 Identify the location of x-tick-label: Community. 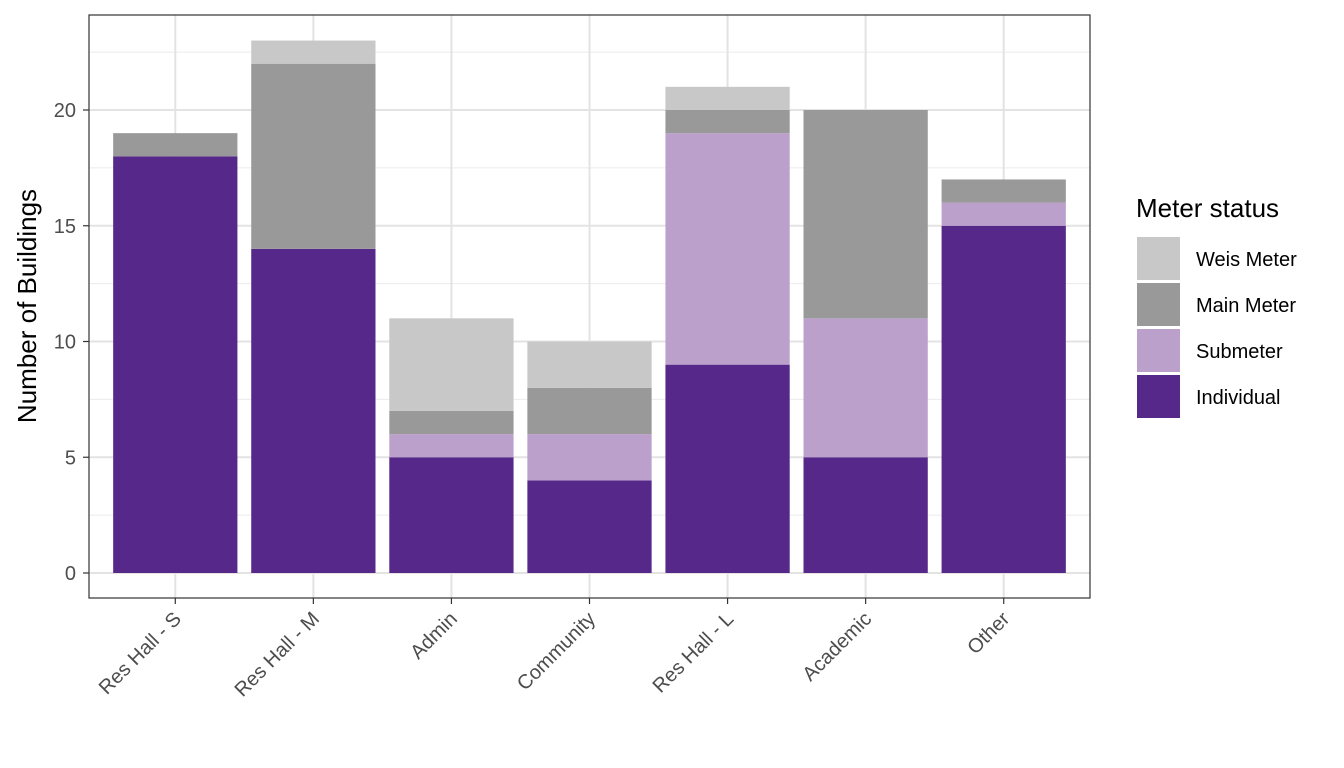
(556, 651).